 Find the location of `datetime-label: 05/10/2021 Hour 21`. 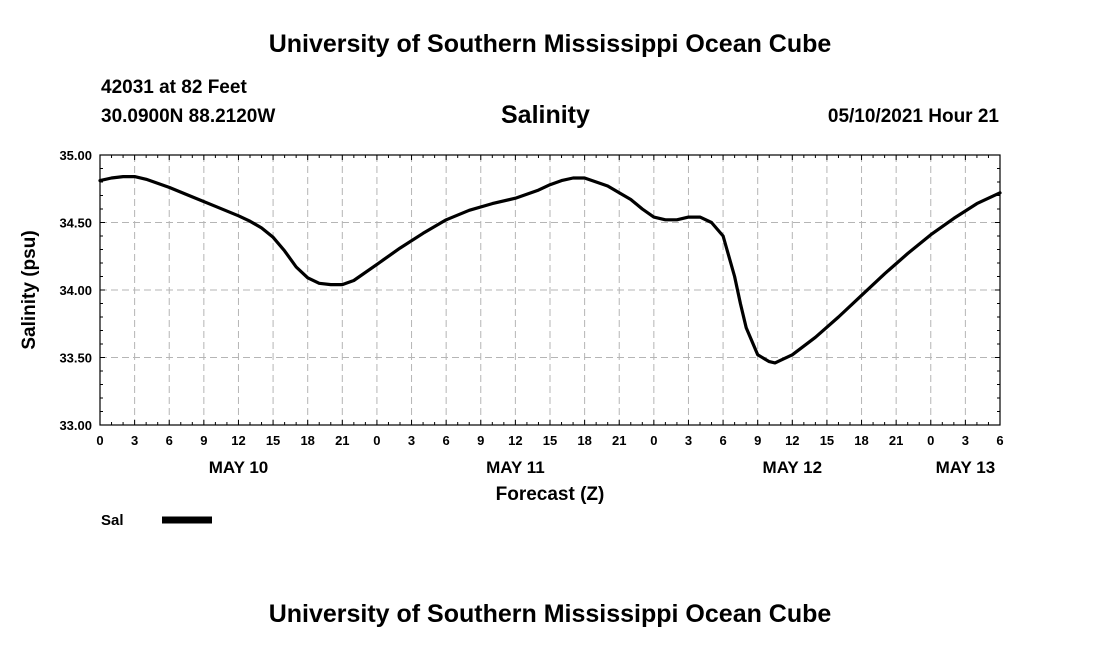

datetime-label: 05/10/2021 Hour 21 is located at coordinates (913, 116).